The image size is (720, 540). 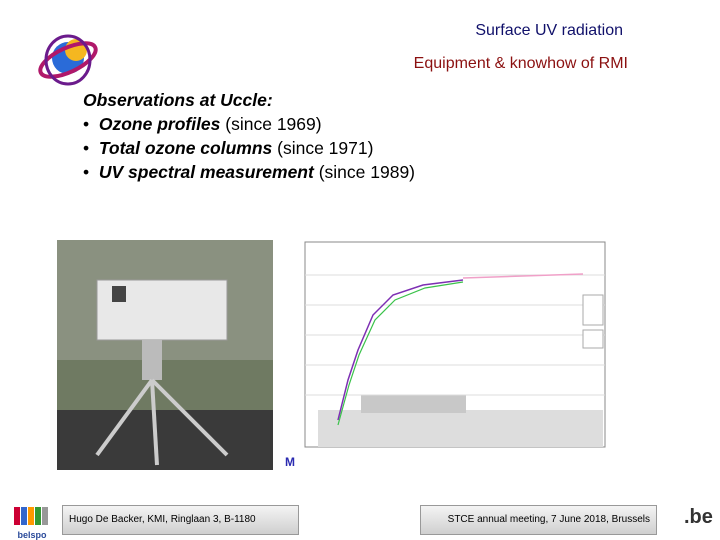 I want to click on bullet-item: • Total ozone columns (since 1971), so click(x=228, y=148).